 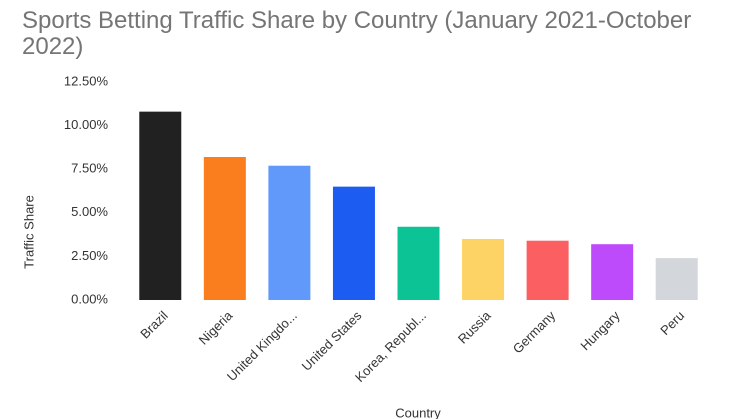 I want to click on y-tick-label: 0.00%, so click(x=89, y=298).